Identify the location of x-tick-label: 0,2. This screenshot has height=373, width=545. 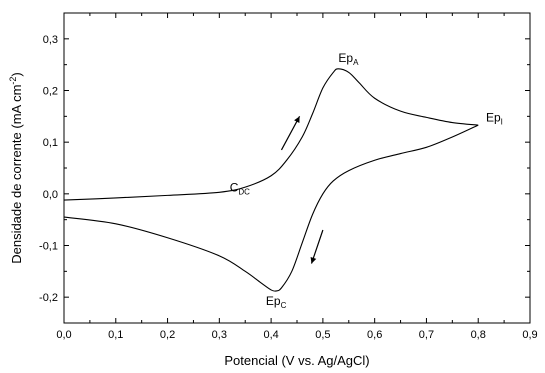
(167, 335).